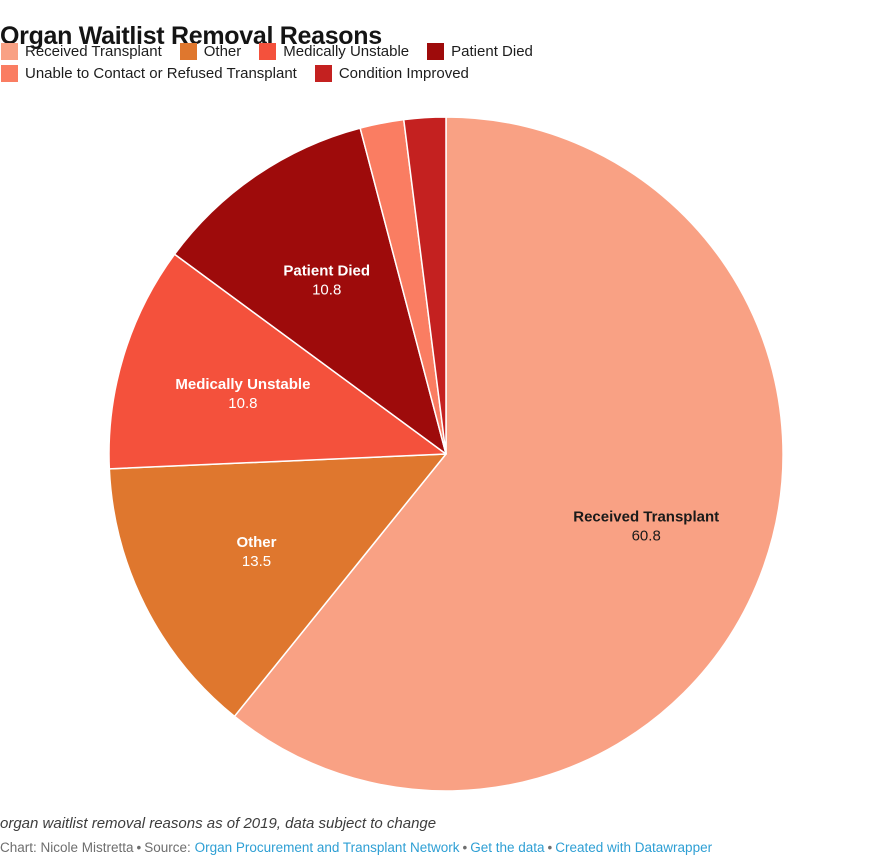 This screenshot has height=867, width=883. I want to click on pie-slice-patient-died, so click(310, 291).